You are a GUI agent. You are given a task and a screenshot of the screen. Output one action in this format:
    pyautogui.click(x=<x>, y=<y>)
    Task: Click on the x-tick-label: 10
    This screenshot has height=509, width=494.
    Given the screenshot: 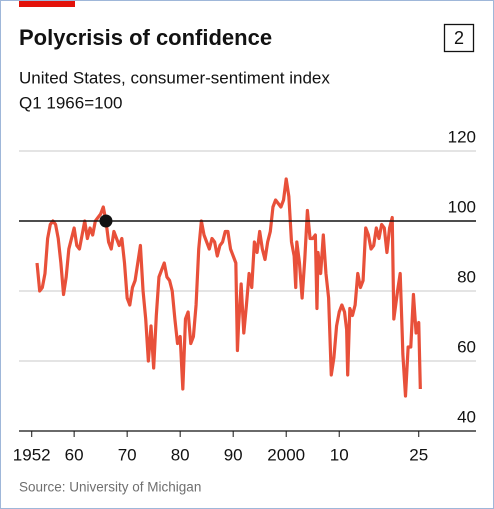 What is the action you would take?
    pyautogui.click(x=339, y=454)
    